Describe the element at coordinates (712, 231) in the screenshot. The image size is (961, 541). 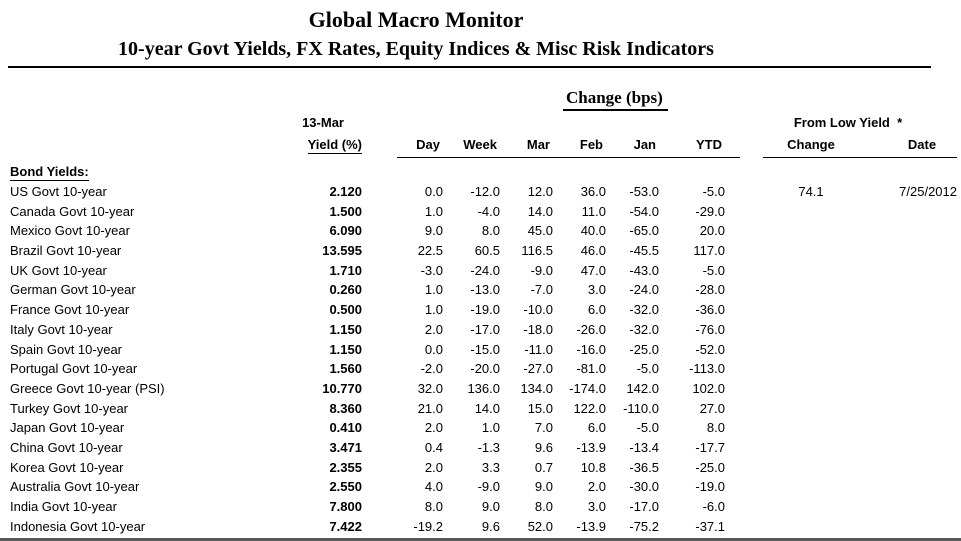
I see `change-ytd-value: 20.0` at that location.